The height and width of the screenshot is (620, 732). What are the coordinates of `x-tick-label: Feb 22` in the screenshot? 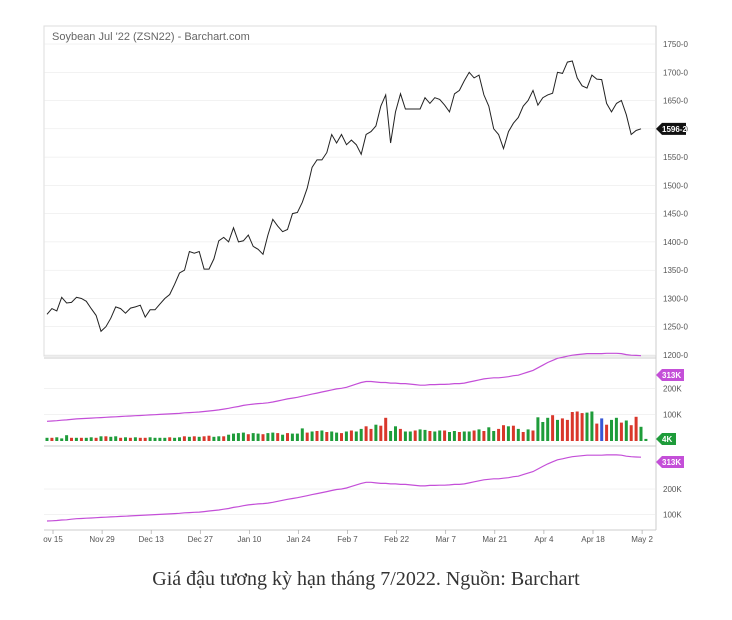 It's located at (396, 539).